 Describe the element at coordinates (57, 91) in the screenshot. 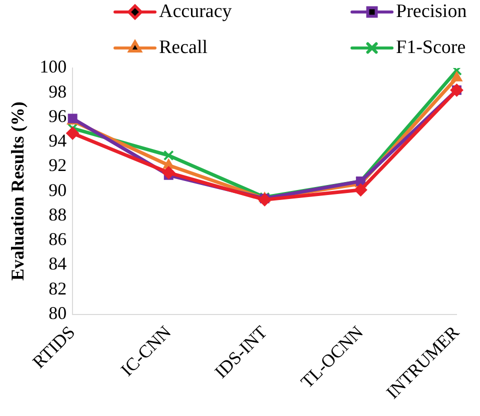

I see `y-tick-label: 98` at that location.